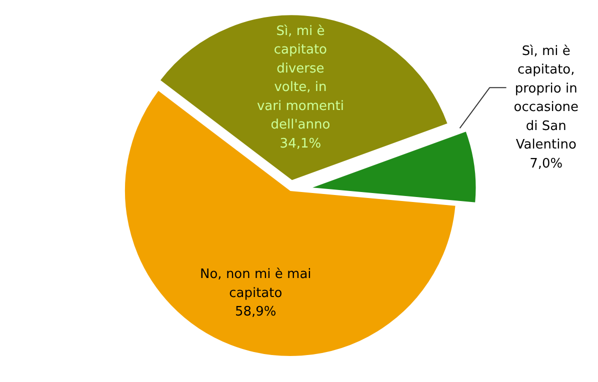  I want to click on data-label: 34,1%, so click(301, 144).